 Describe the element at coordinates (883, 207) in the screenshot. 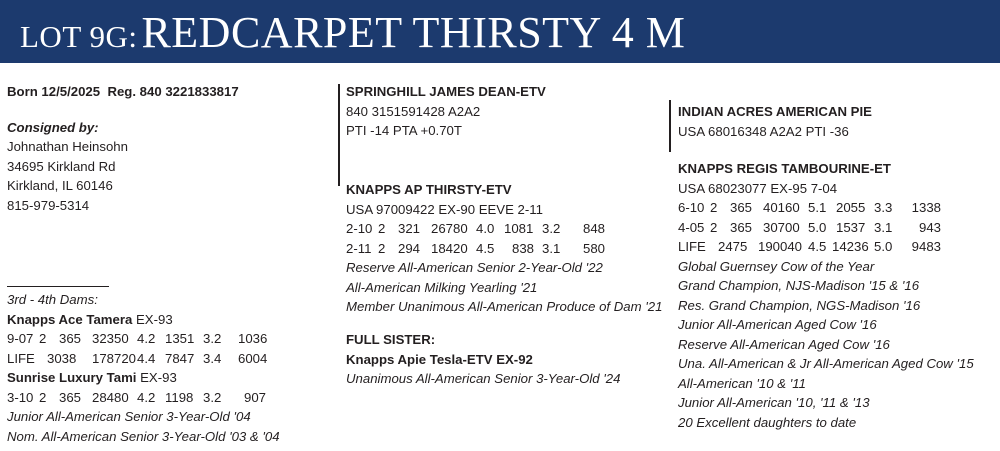

I see `record-cell: 3.3` at that location.